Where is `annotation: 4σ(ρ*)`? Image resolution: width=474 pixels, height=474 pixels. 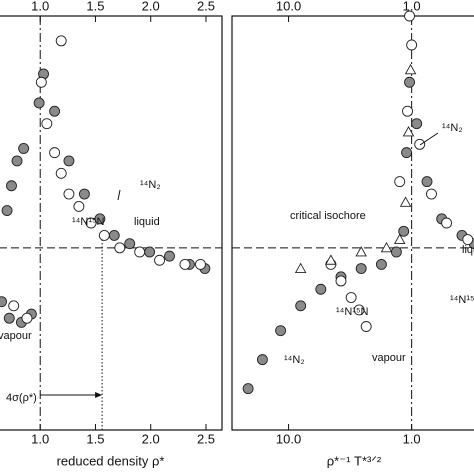
annotation: 4σ(ρ*) is located at coordinates (21, 398).